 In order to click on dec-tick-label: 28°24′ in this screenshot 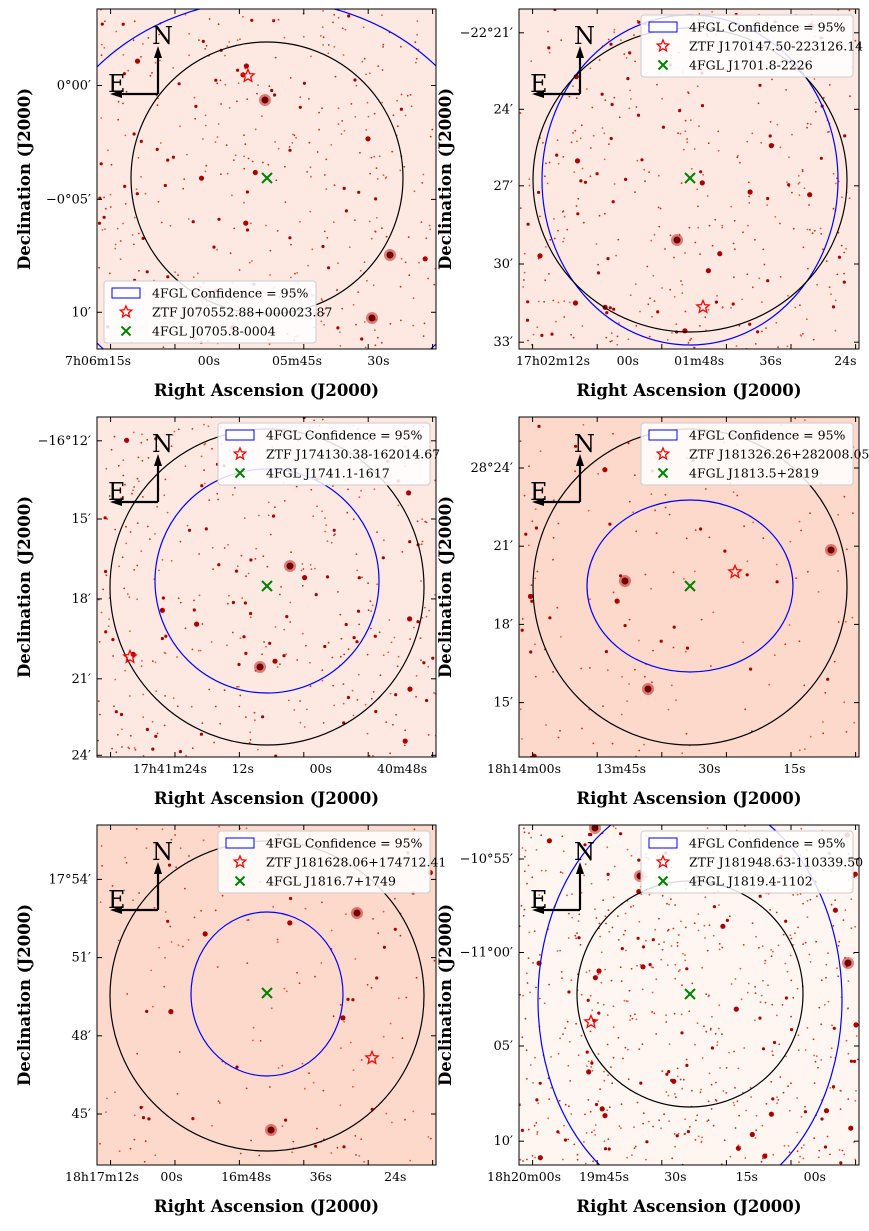, I will do `click(491, 468)`.